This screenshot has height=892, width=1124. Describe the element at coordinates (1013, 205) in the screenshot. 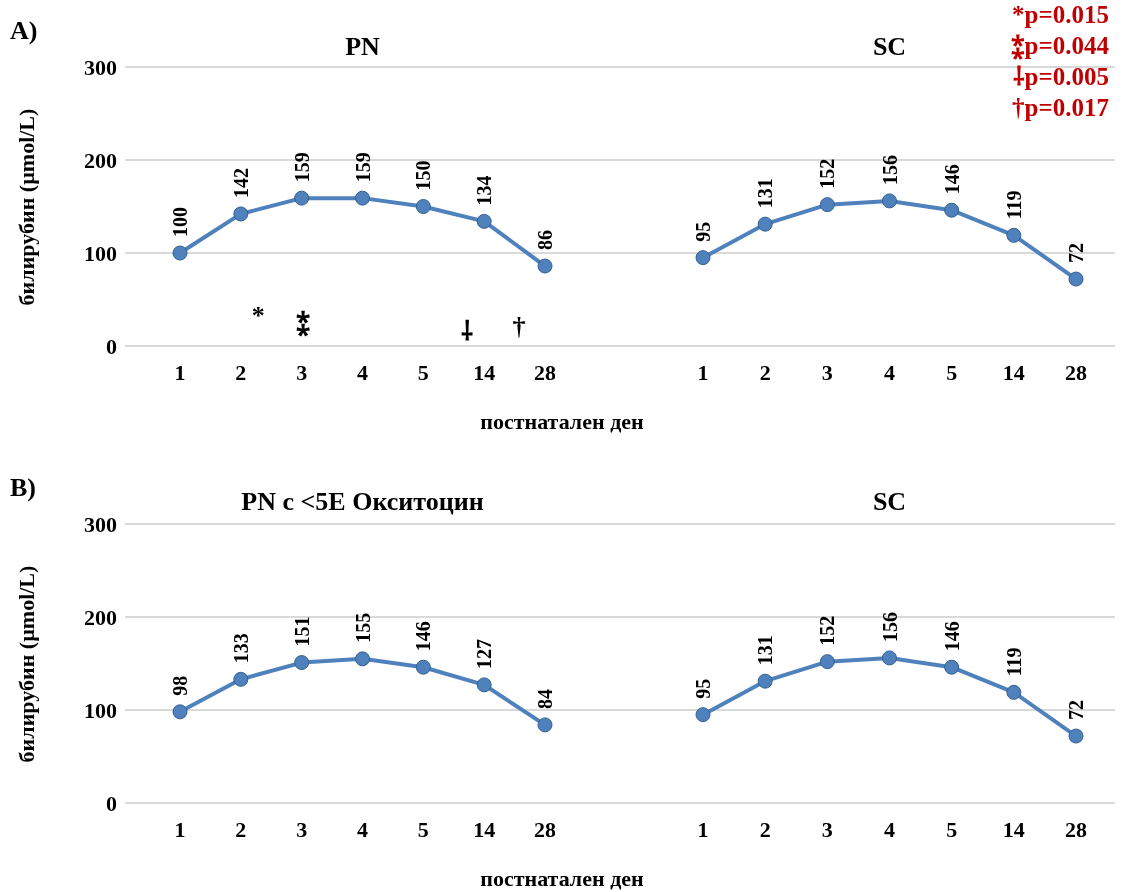

I see `data-label: 119` at that location.